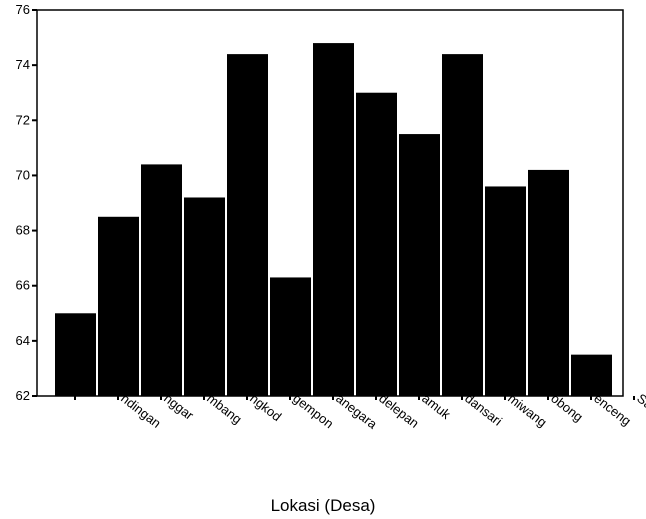 The height and width of the screenshot is (519, 646). Describe the element at coordinates (23, 340) in the screenshot. I see `y-tick-label: 64` at that location.